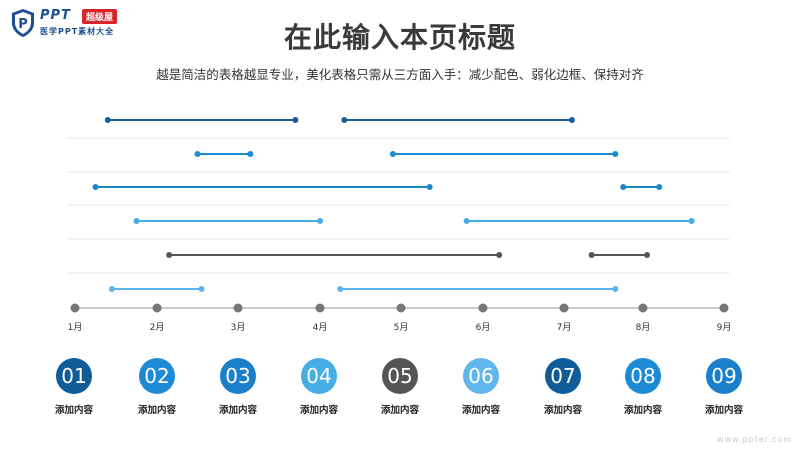 Image resolution: width=800 pixels, height=450 pixels. Describe the element at coordinates (238, 376) in the screenshot. I see `legend-number-badge: 03` at that location.